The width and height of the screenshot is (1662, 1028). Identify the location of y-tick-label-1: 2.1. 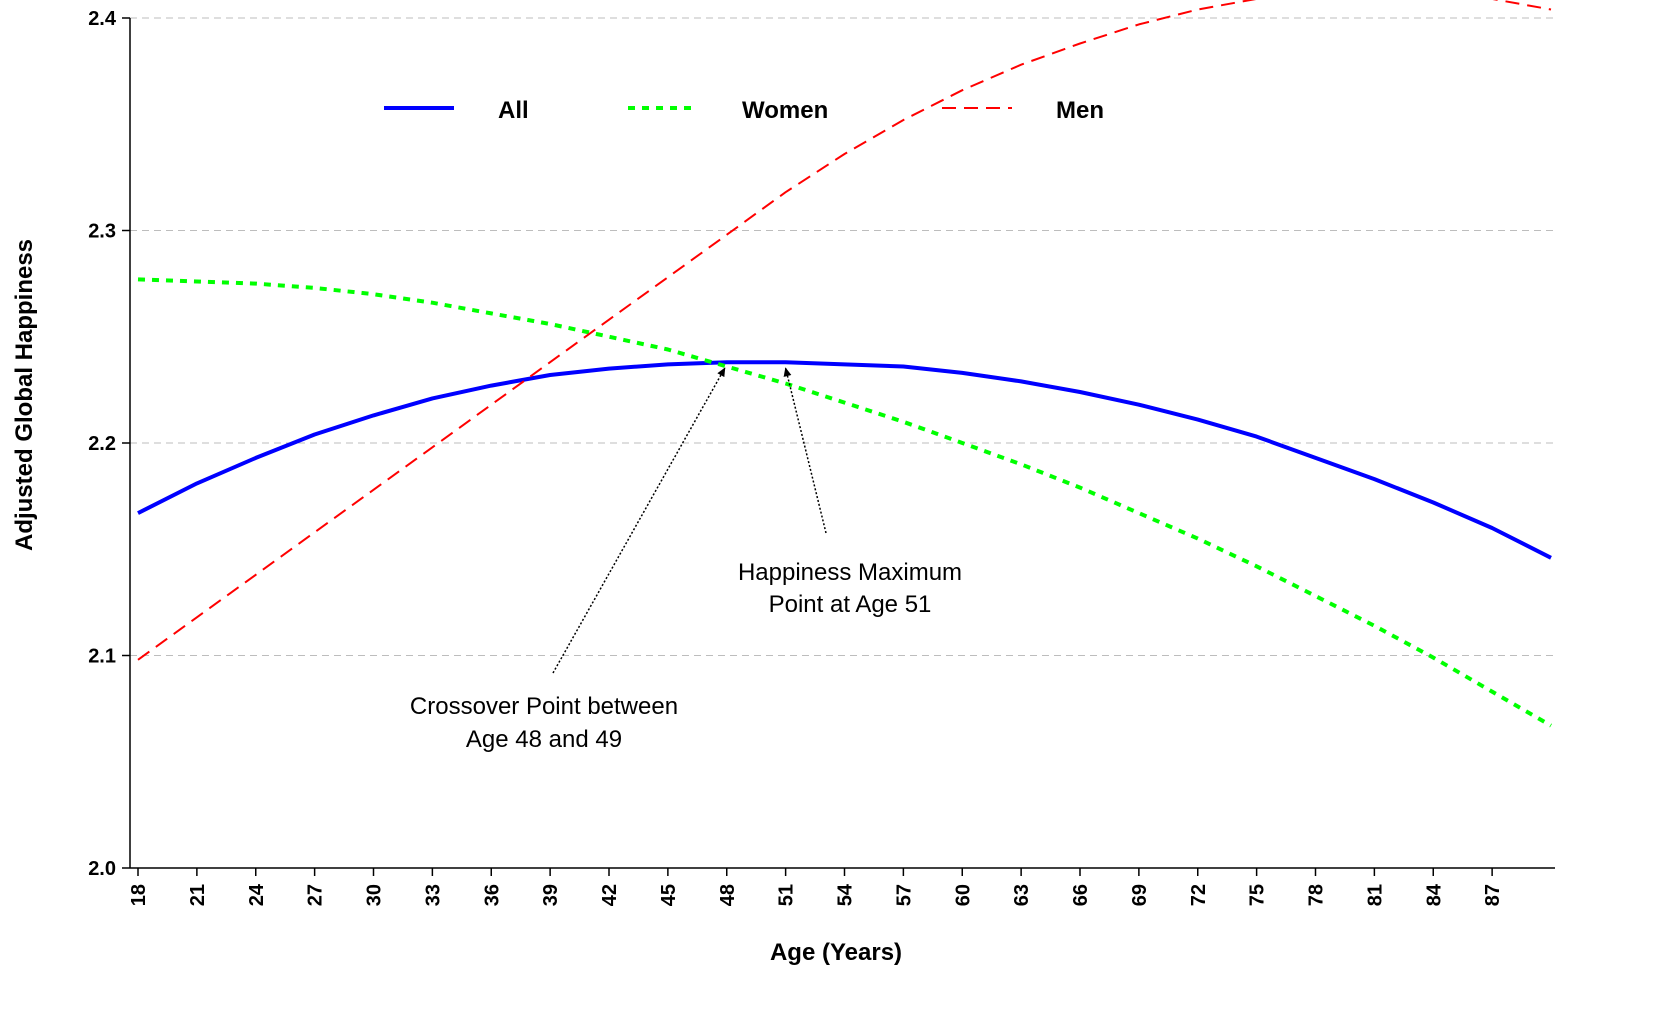
(102, 657).